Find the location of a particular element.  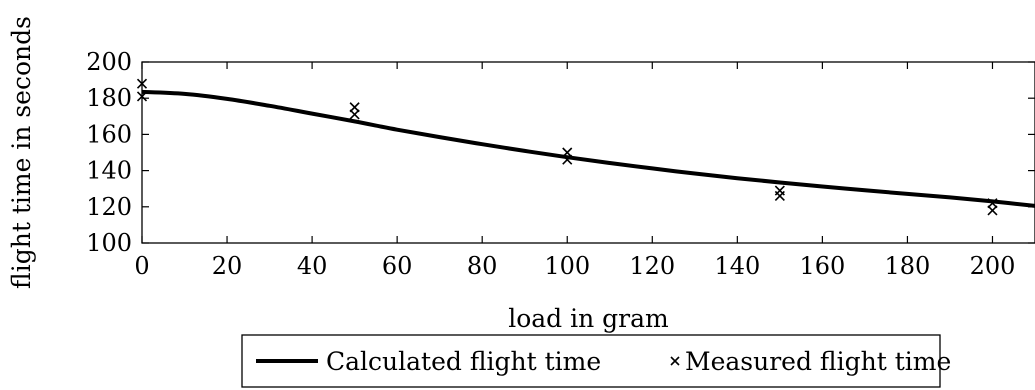

legend-measured-swatch is located at coordinates (675, 361).